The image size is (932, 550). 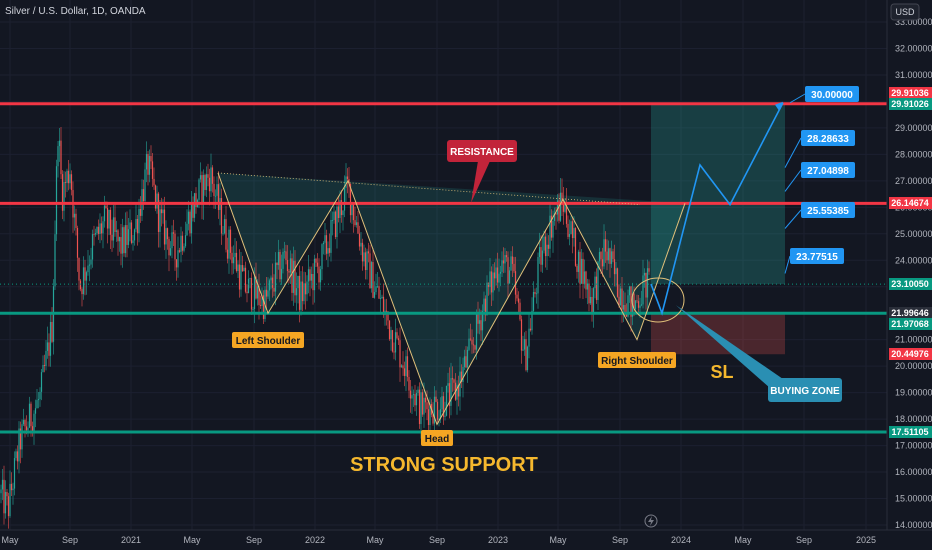 What do you see at coordinates (913, 75) in the screenshot?
I see `y-tick-label: 31.00000` at bounding box center [913, 75].